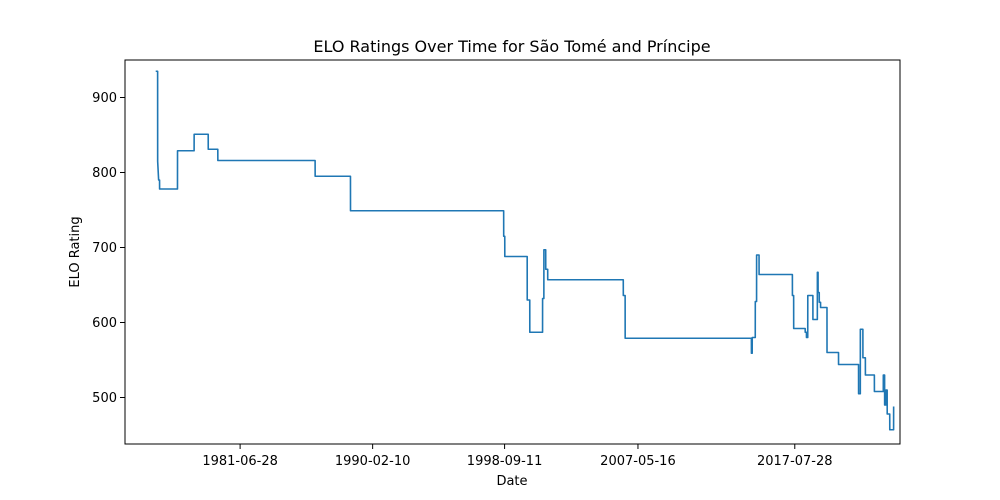  Describe the element at coordinates (104, 323) in the screenshot. I see `y-tick-label: 600` at that location.